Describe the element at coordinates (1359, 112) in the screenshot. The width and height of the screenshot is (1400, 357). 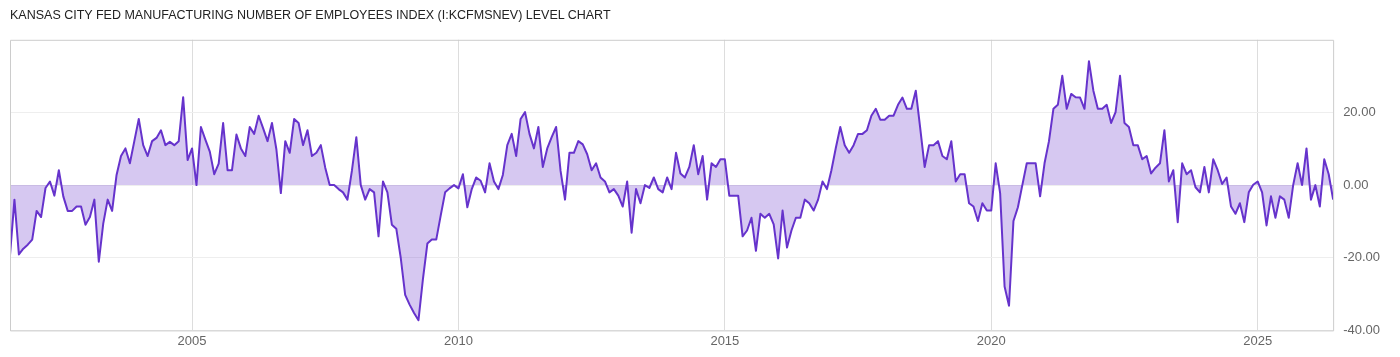
I see `y-tick-label: 20.00` at that location.